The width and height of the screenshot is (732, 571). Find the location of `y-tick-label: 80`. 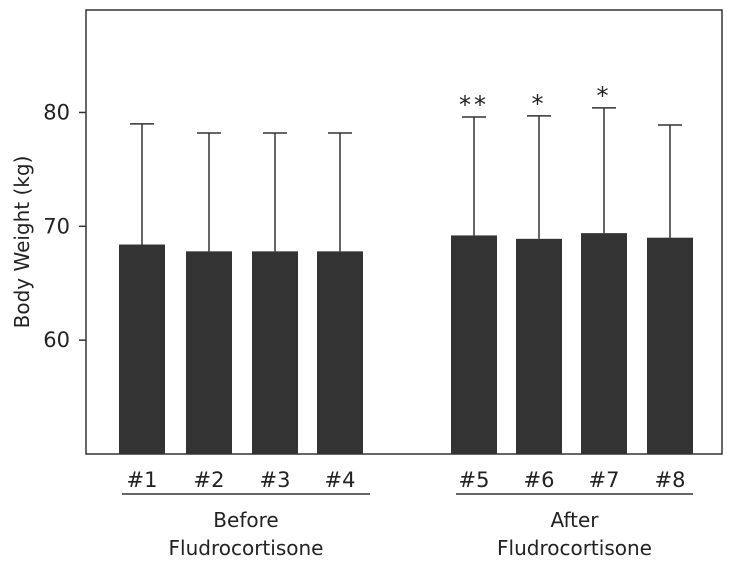

y-tick-label: 80 is located at coordinates (56, 112).